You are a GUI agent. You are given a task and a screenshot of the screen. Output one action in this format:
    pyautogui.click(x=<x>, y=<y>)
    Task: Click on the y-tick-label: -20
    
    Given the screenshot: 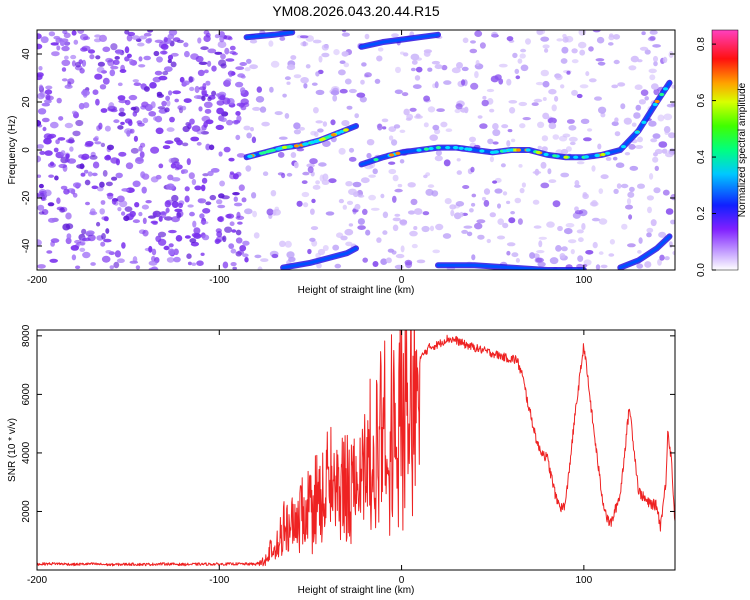 What is the action you would take?
    pyautogui.click(x=26, y=197)
    